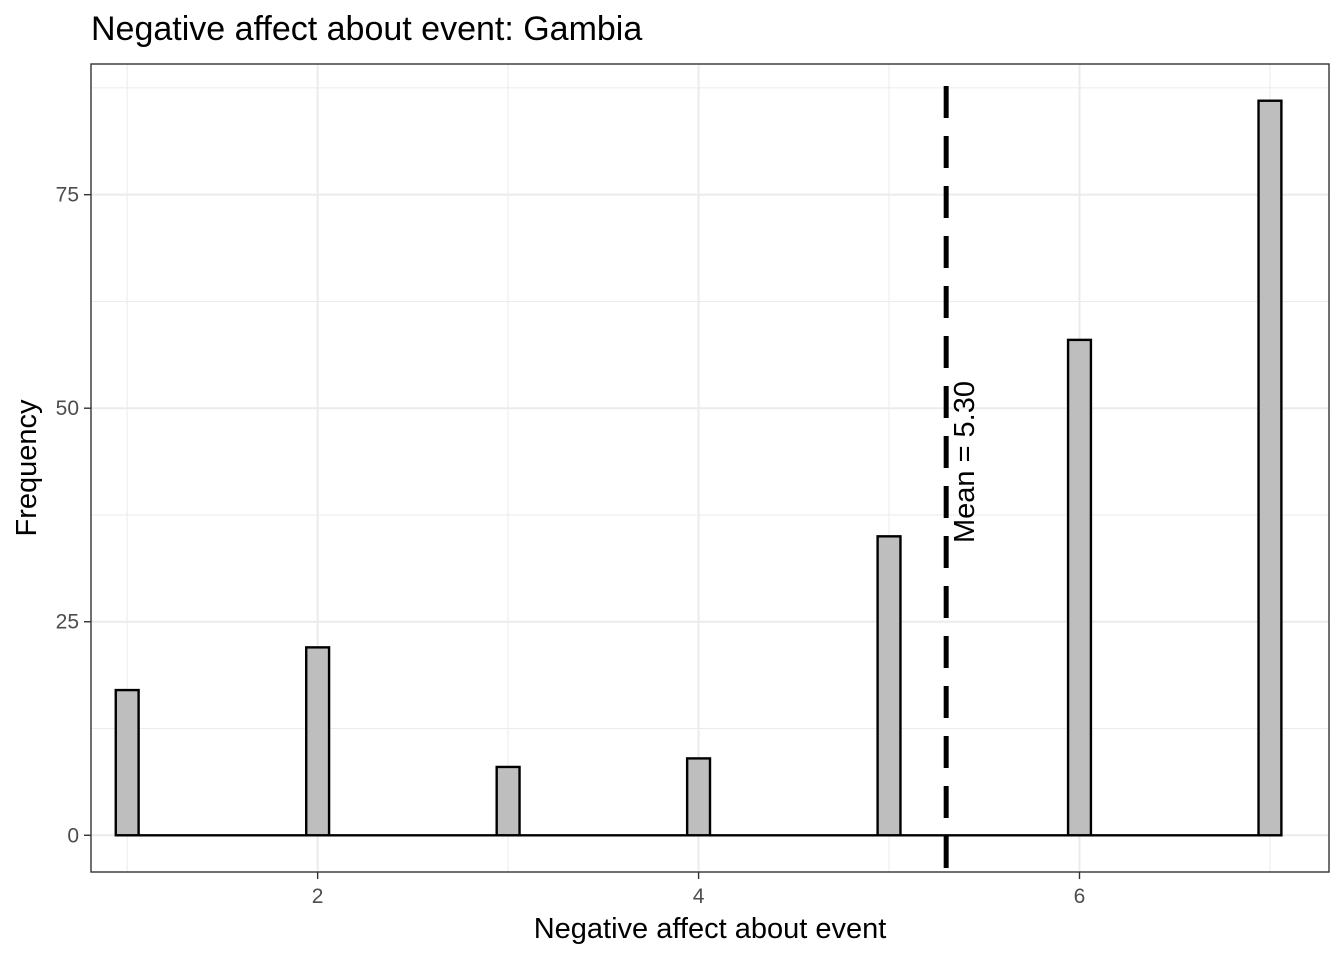 Image resolution: width=1344 pixels, height=960 pixels. I want to click on mean-label: Mean = 5.30, so click(965, 462).